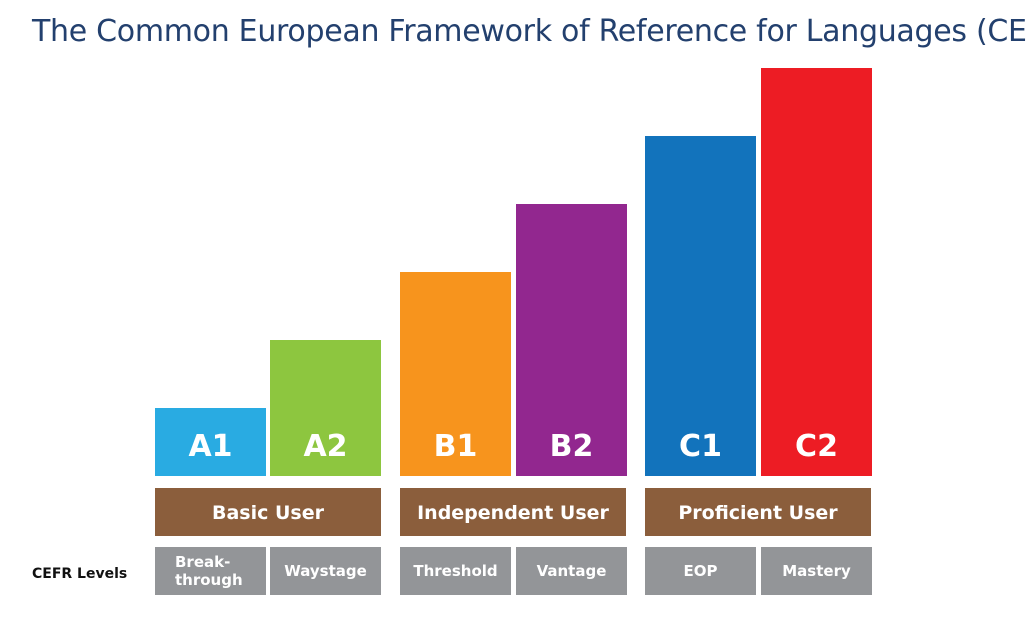 The width and height of the screenshot is (1026, 623). What do you see at coordinates (79, 574) in the screenshot?
I see `cefr-levels-label: CEFR Levels` at bounding box center [79, 574].